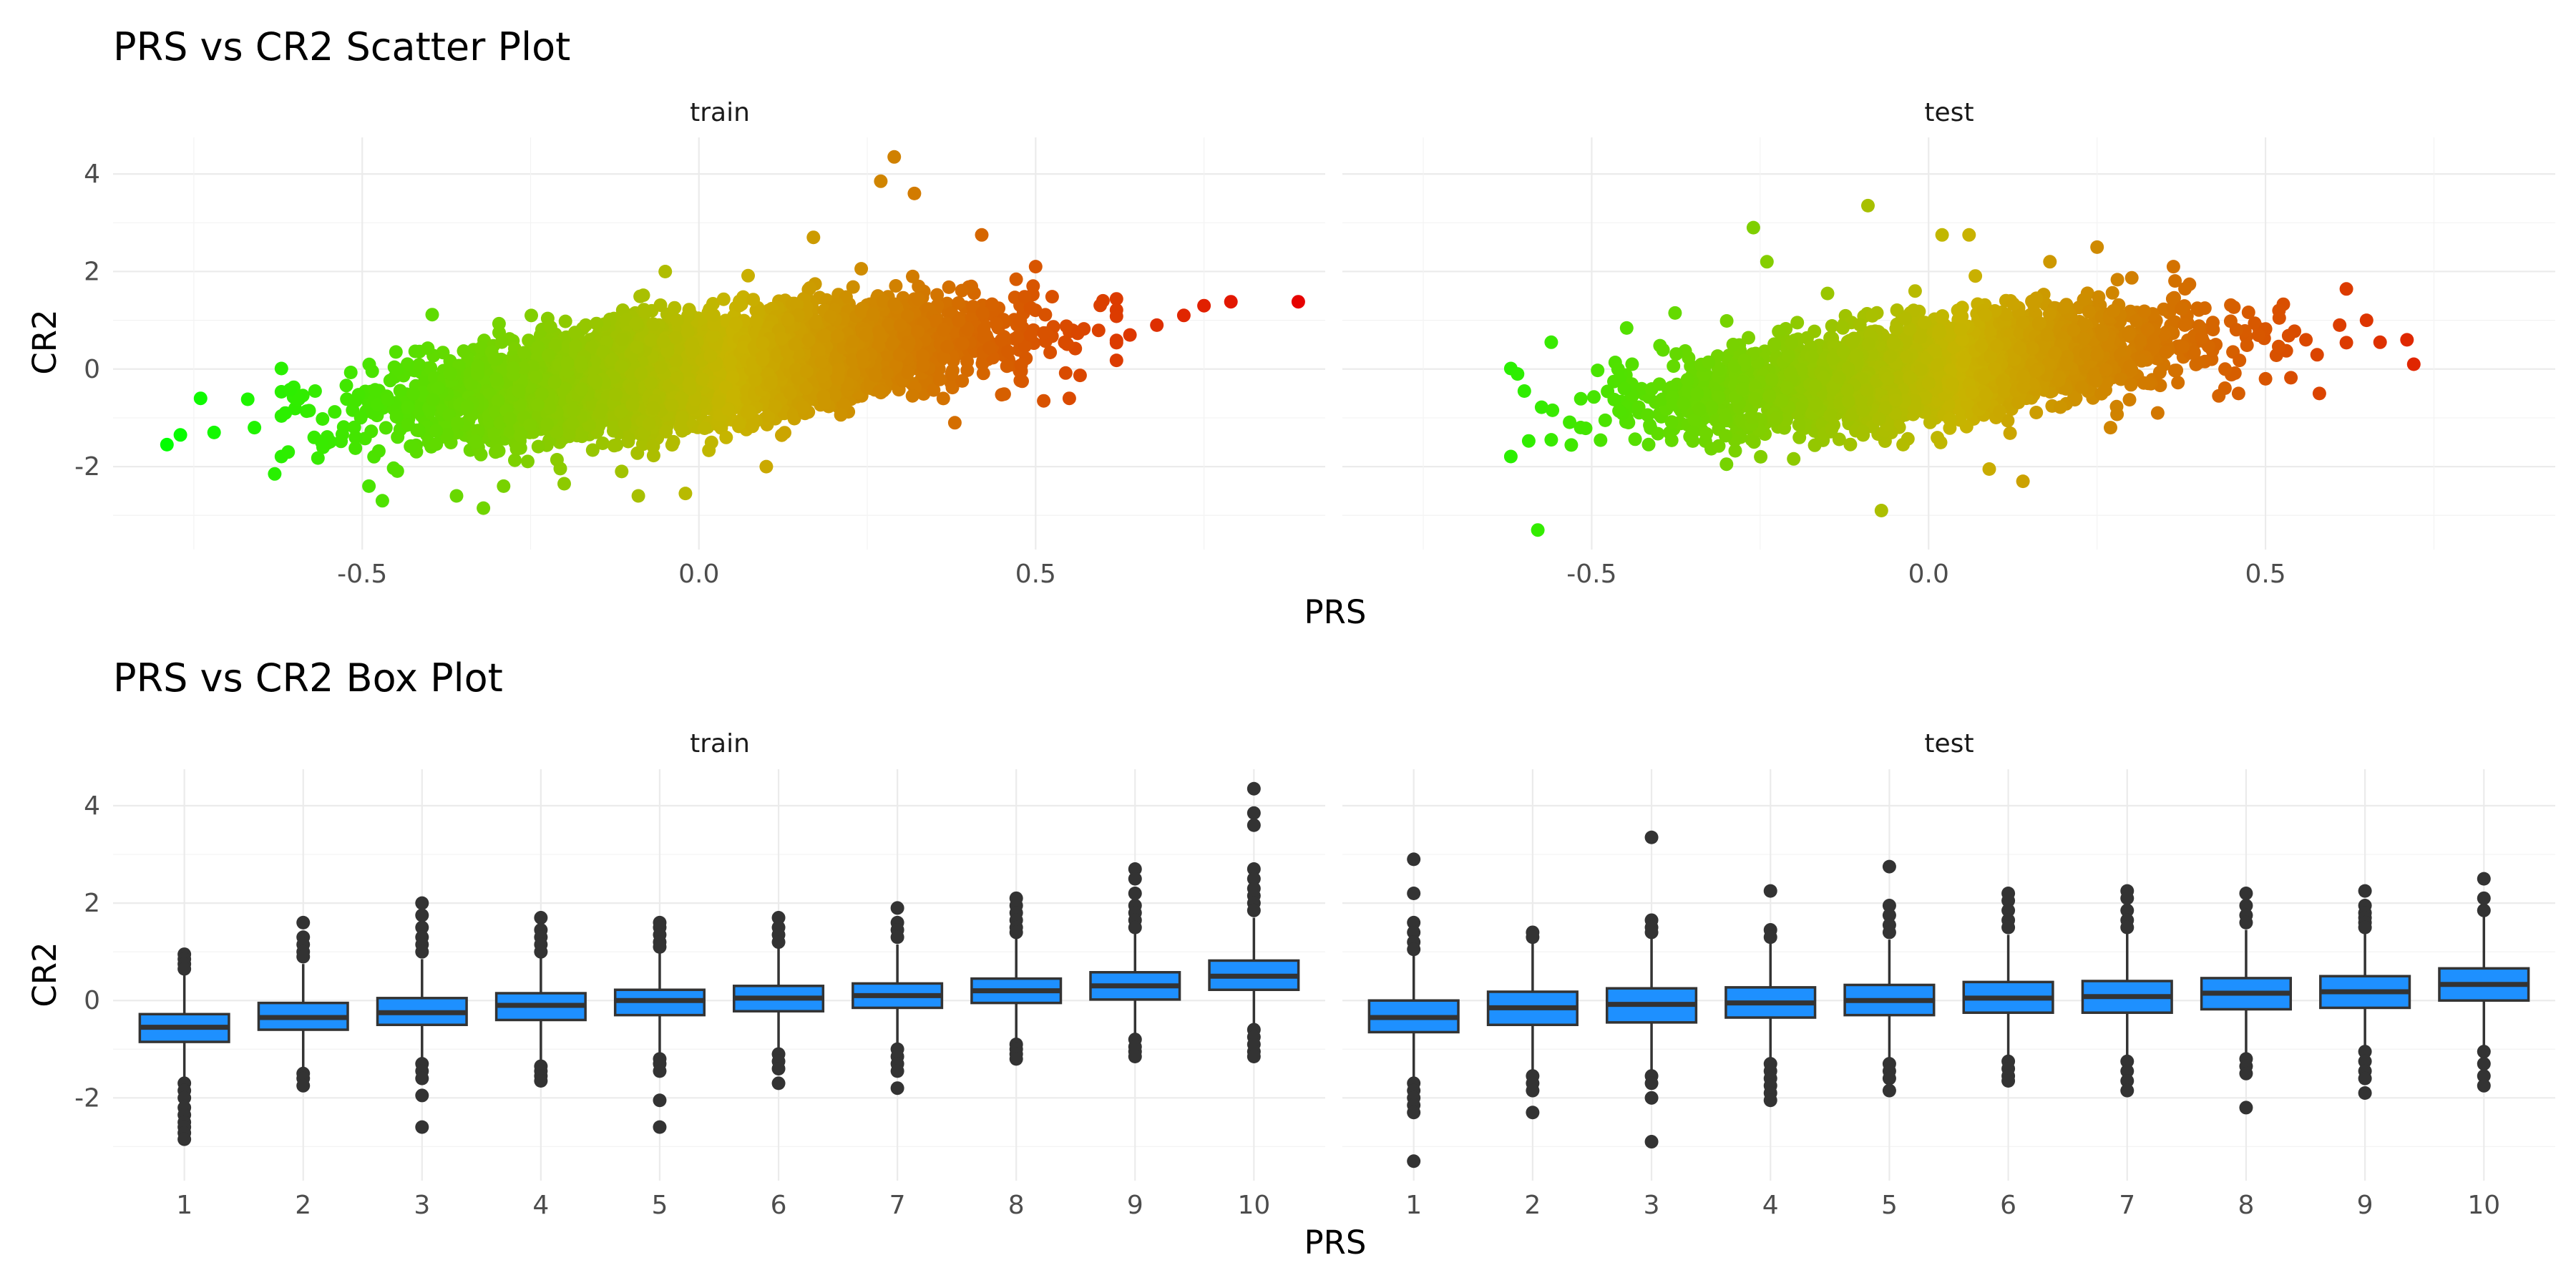 Image resolution: width=2576 pixels, height=1288 pixels. Describe the element at coordinates (1949, 112) in the screenshot. I see `scatter-facet-label-test: test` at that location.